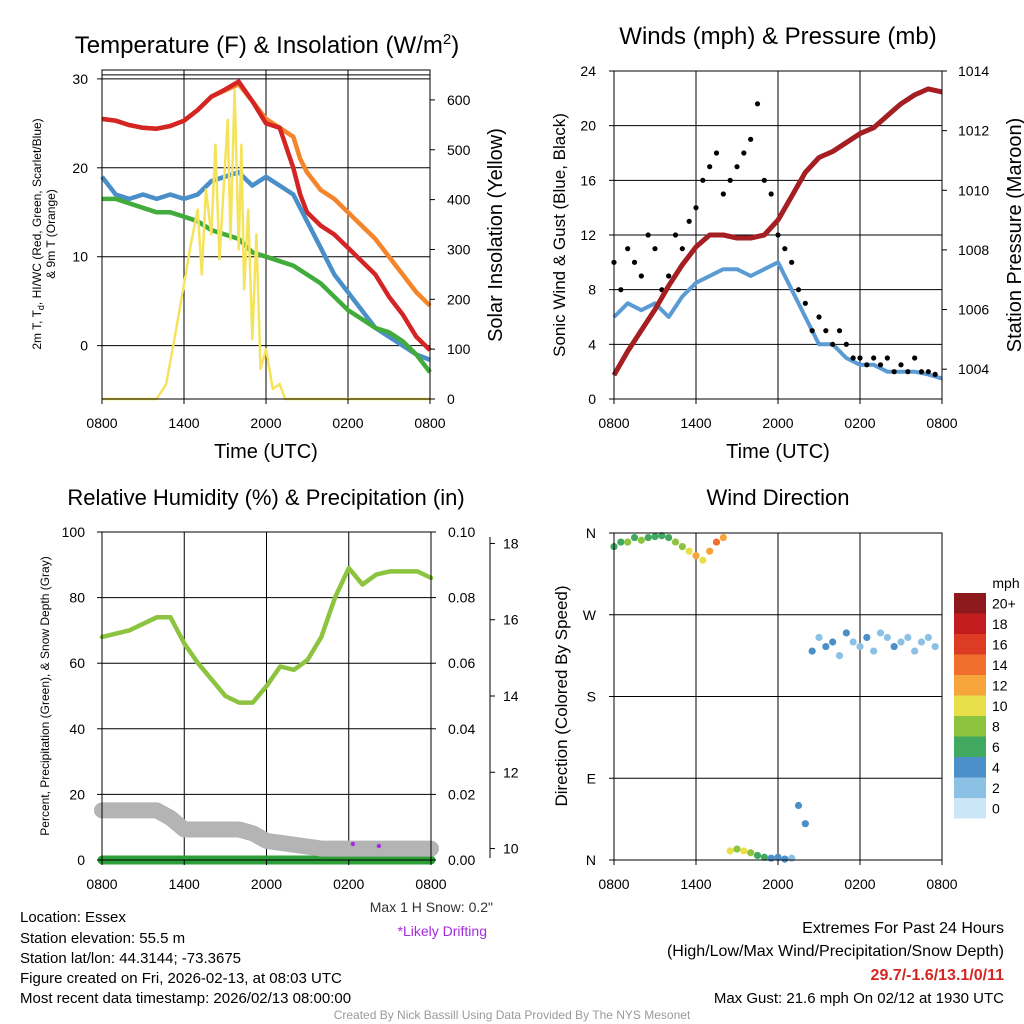 This screenshot has width=1024, height=1024. I want to click on temp-xtick-label: 1400, so click(183, 423).